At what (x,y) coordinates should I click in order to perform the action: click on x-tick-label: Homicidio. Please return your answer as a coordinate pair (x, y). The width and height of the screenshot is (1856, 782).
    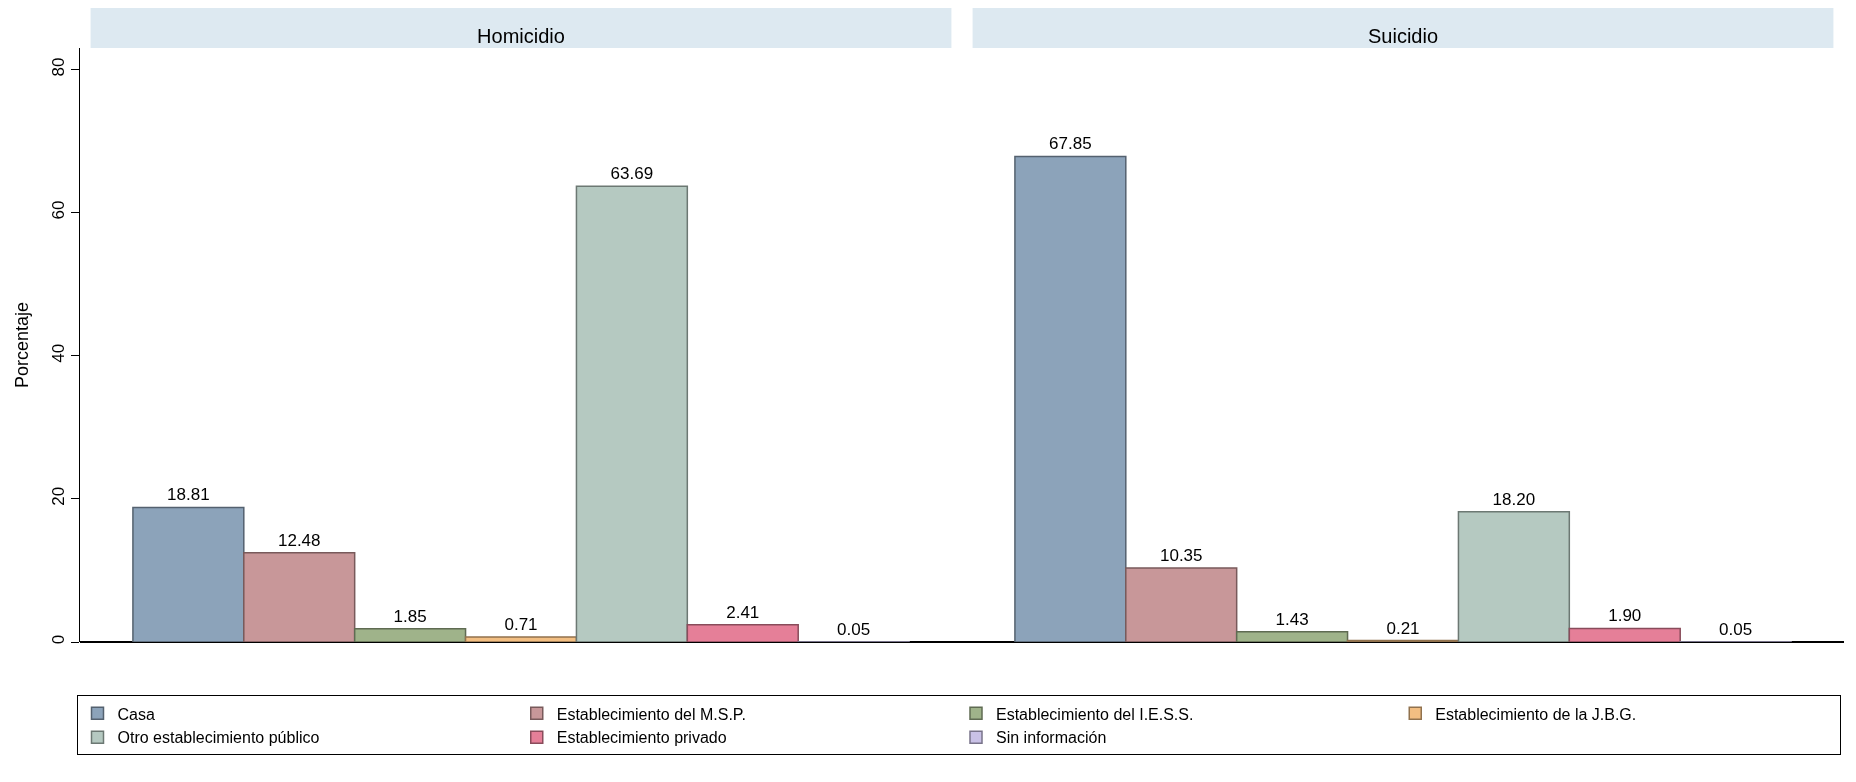
    Looking at the image, I should click on (521, 36).